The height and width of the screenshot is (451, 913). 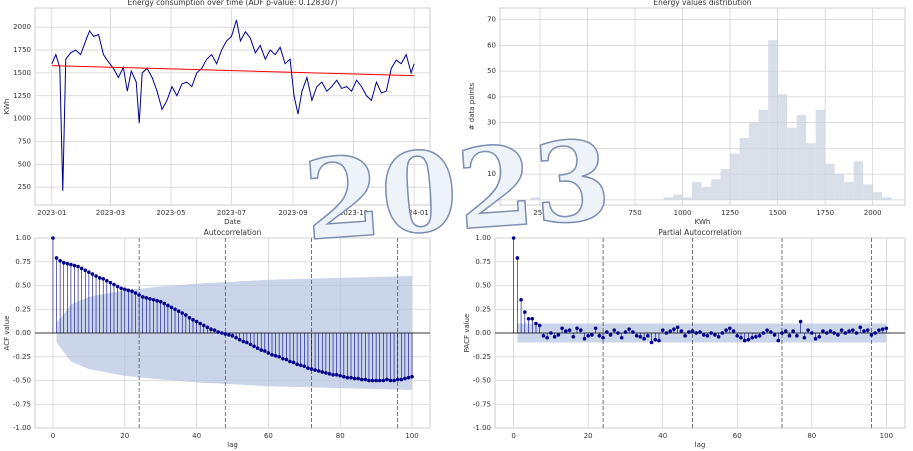 I want to click on y-tick-label: 0.50, so click(x=23, y=286).